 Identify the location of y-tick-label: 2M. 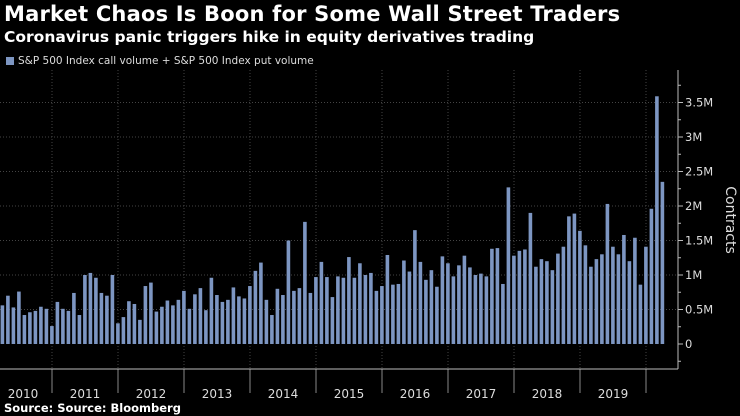
(693, 206).